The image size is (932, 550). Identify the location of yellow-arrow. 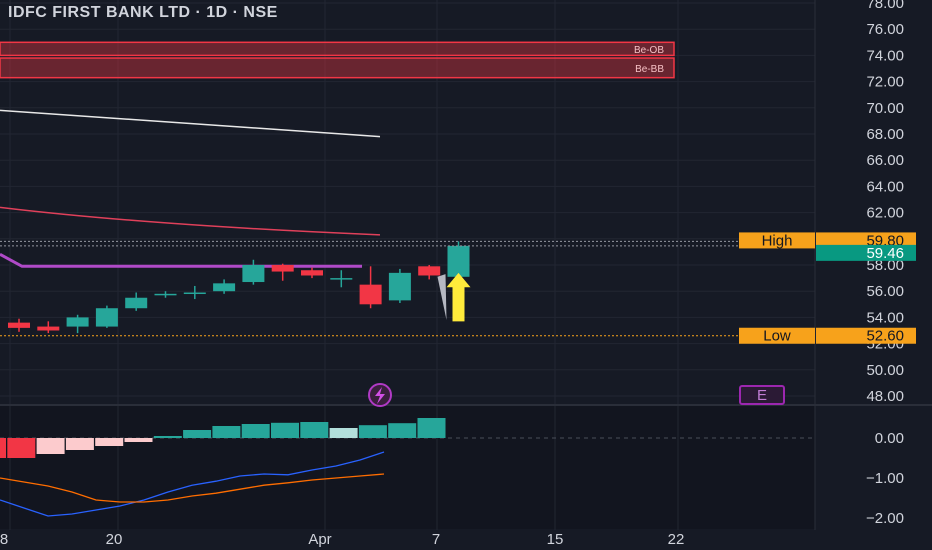
(458, 297).